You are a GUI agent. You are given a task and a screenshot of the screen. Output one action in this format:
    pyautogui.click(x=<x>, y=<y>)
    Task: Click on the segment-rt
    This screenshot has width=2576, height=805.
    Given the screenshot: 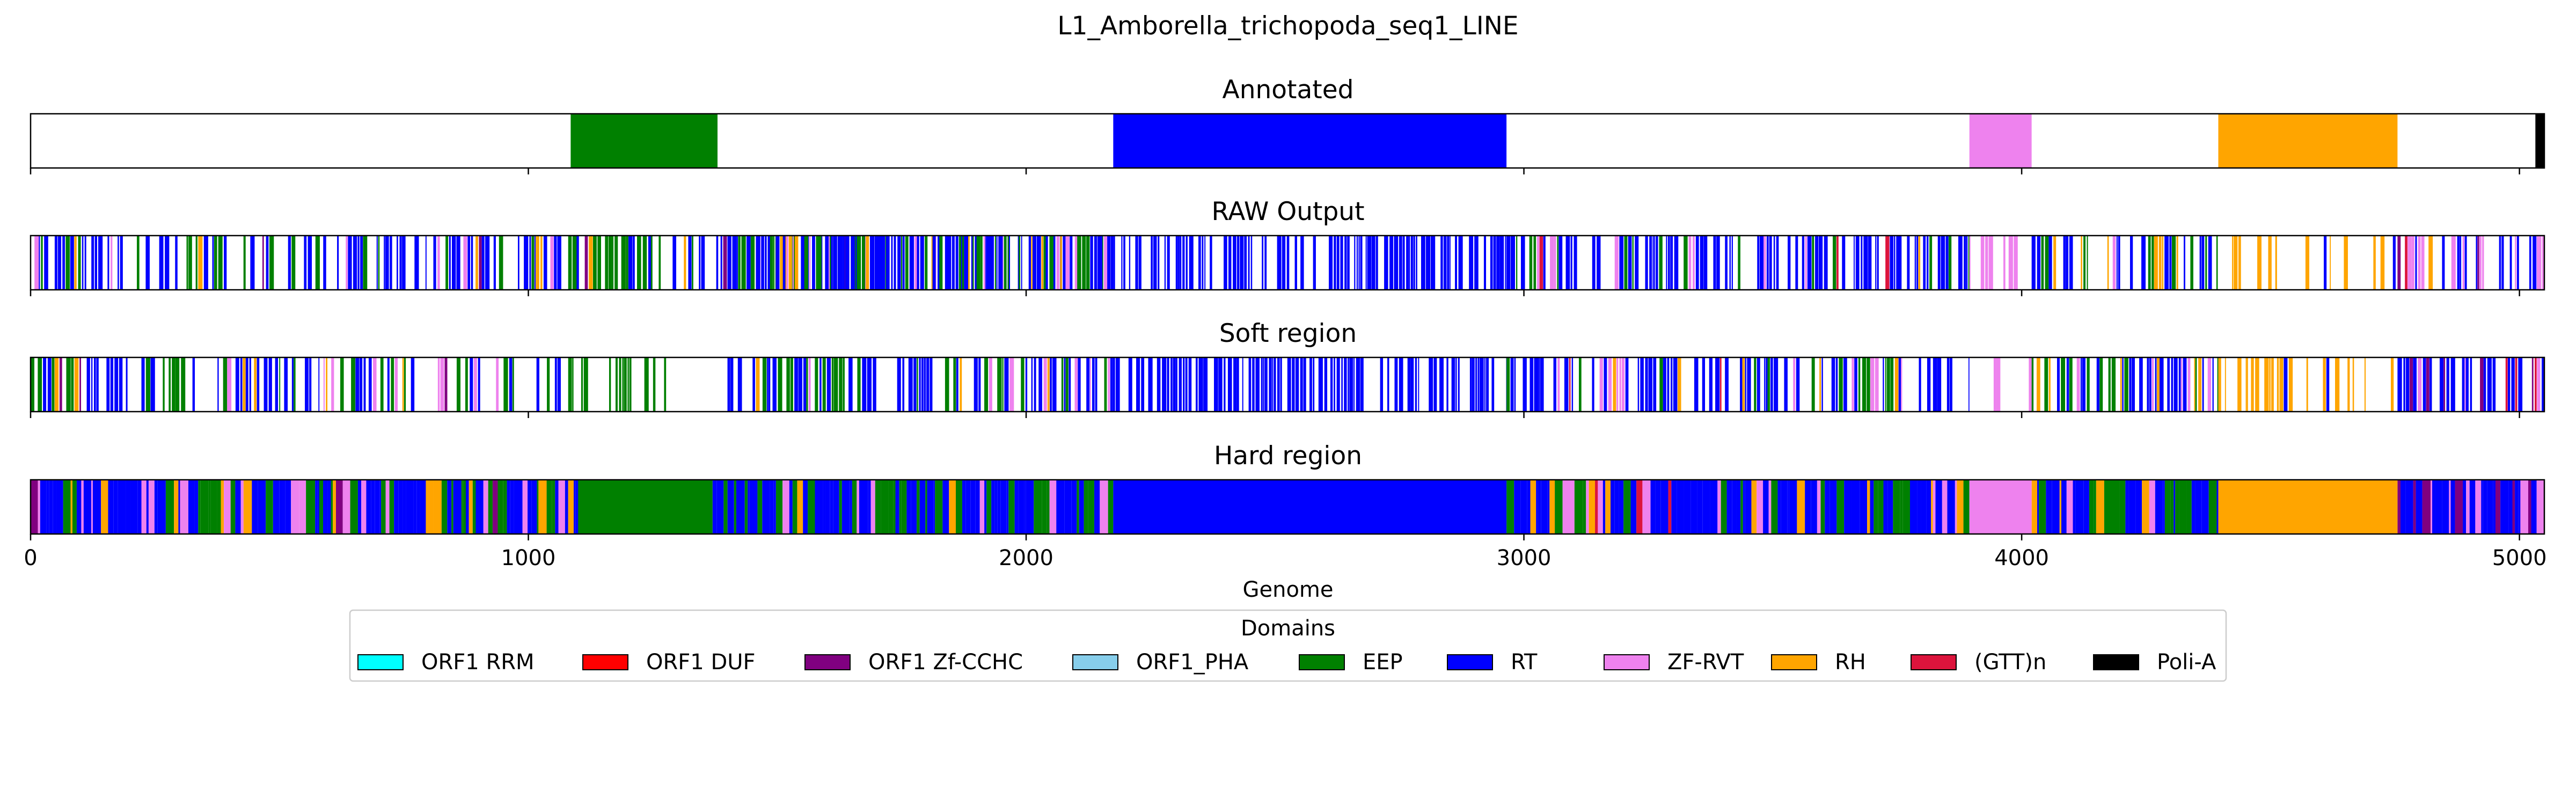 What is the action you would take?
    pyautogui.click(x=1310, y=141)
    